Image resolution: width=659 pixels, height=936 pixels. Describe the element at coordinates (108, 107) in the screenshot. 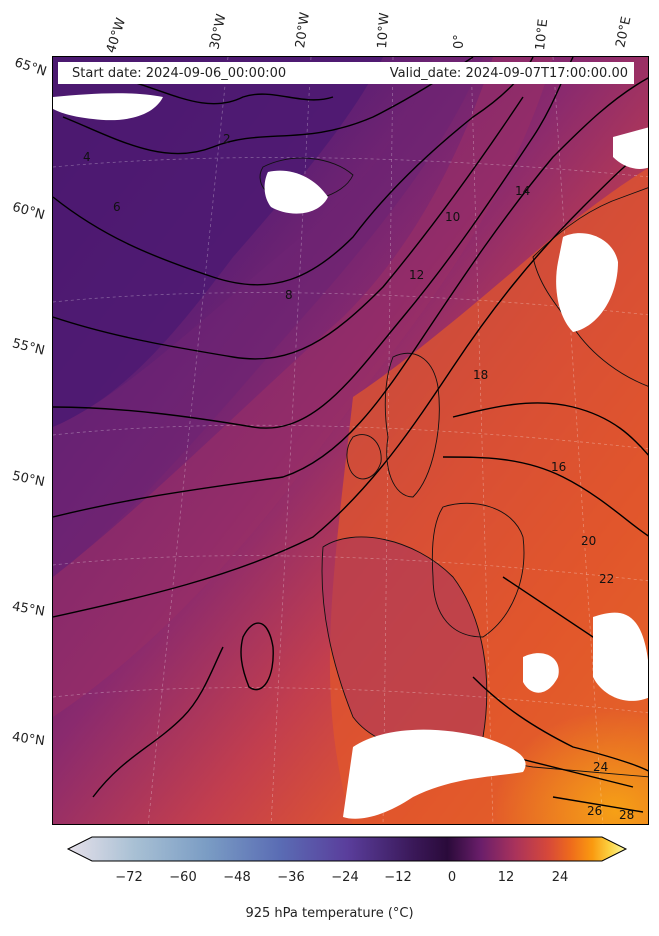

I see `missing-data-greenland` at that location.